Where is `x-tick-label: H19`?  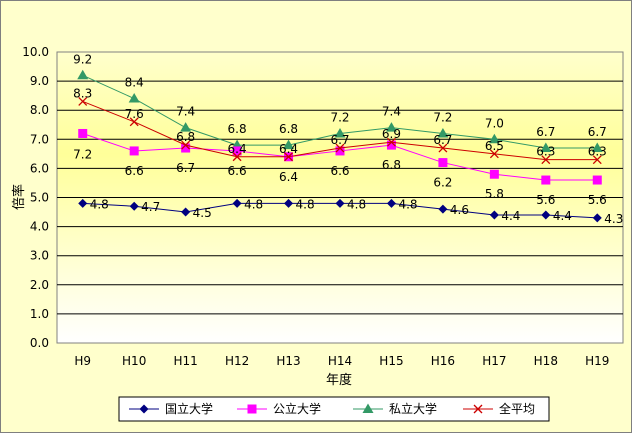
x-tick-label: H19 is located at coordinates (597, 361).